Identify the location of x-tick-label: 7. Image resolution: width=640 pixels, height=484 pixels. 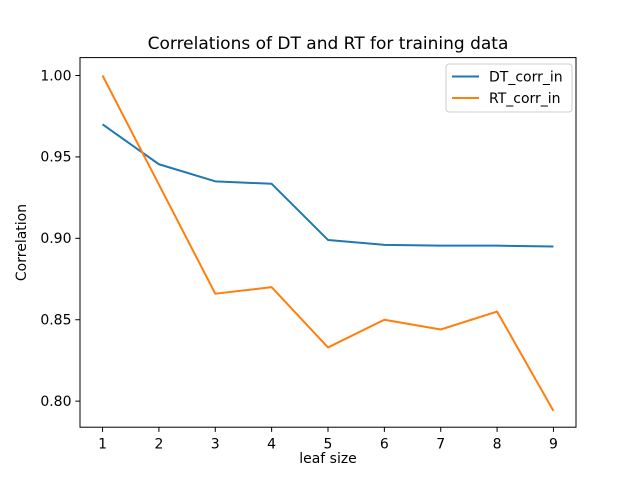
(440, 445).